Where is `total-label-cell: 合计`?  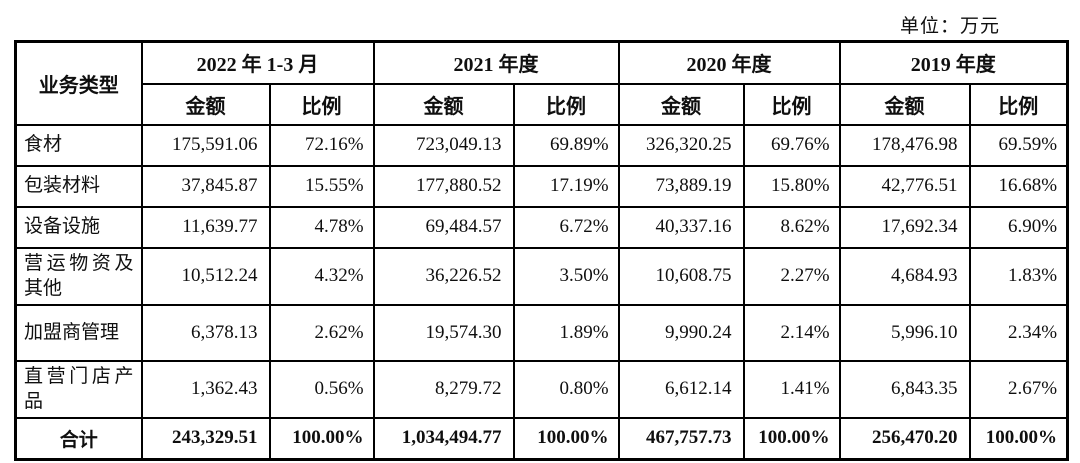 total-label-cell: 合计 is located at coordinates (78, 439).